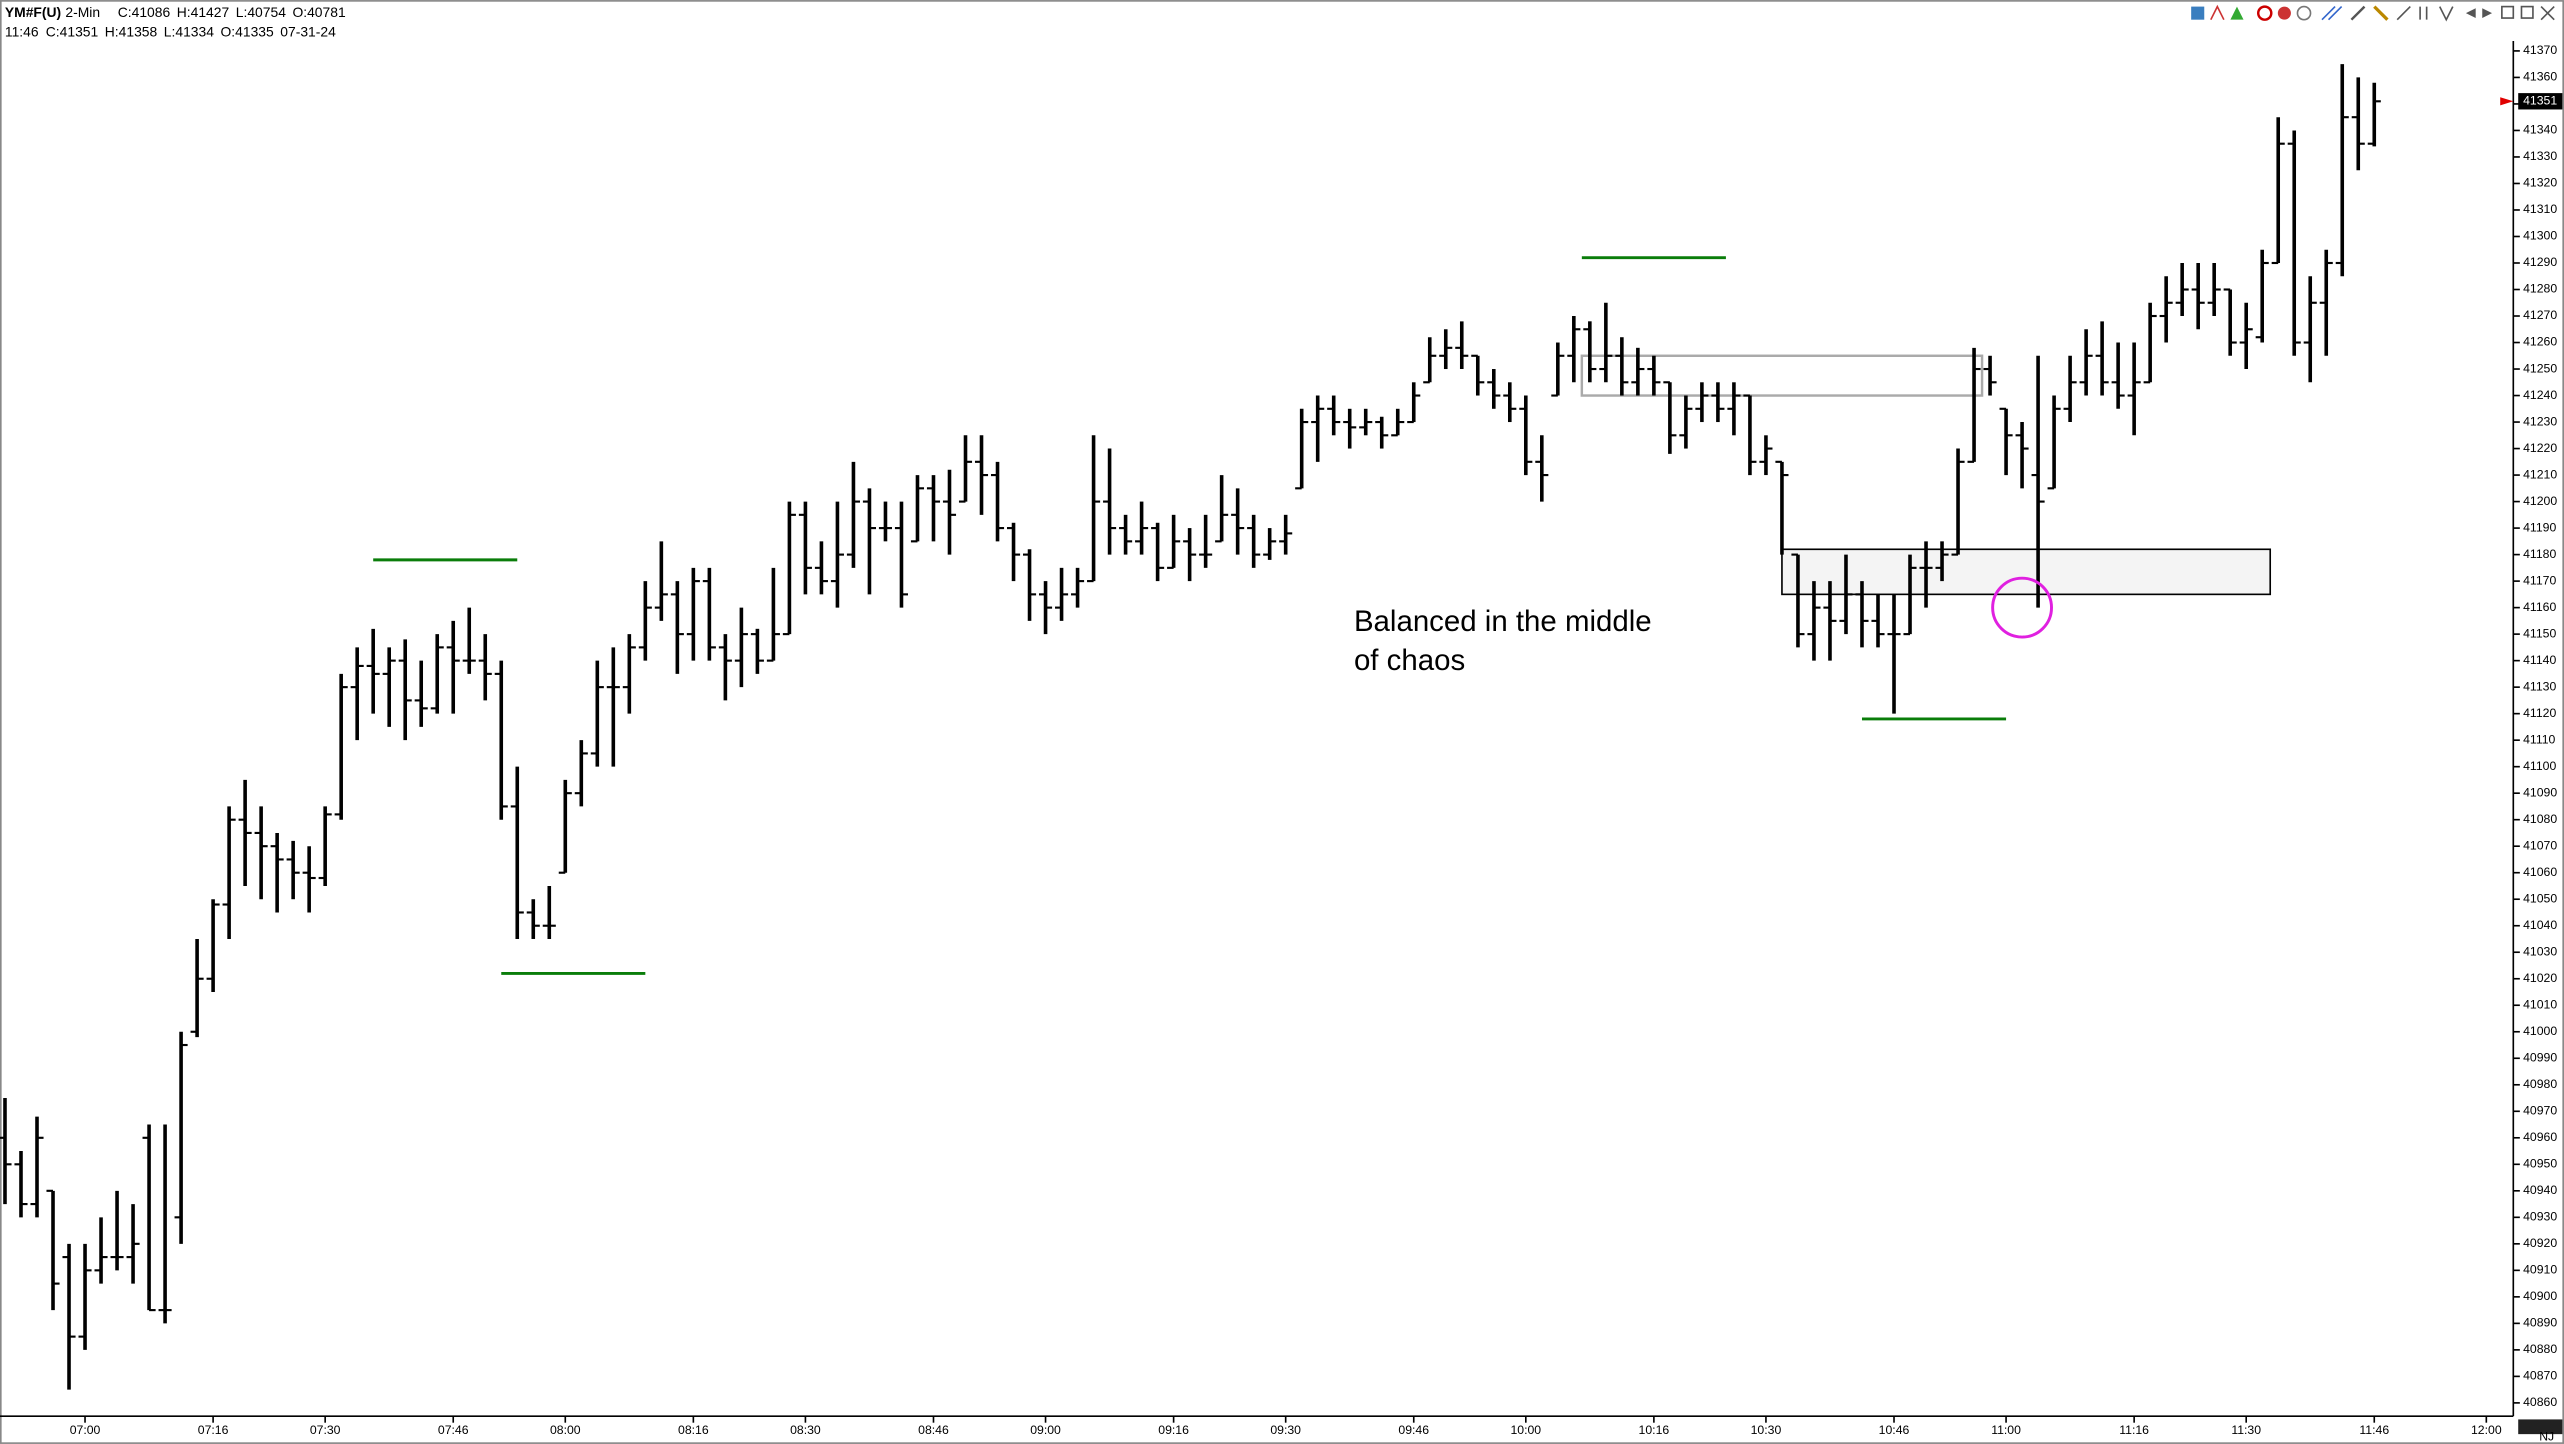 This screenshot has height=1444, width=2564. What do you see at coordinates (2374, 1430) in the screenshot?
I see `x-tick-label: 11:46` at bounding box center [2374, 1430].